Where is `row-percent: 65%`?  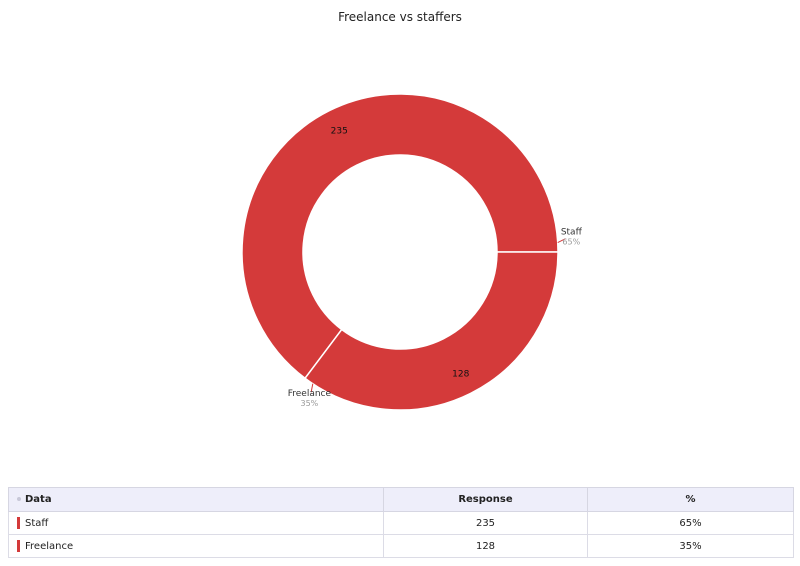 row-percent: 65% is located at coordinates (690, 523).